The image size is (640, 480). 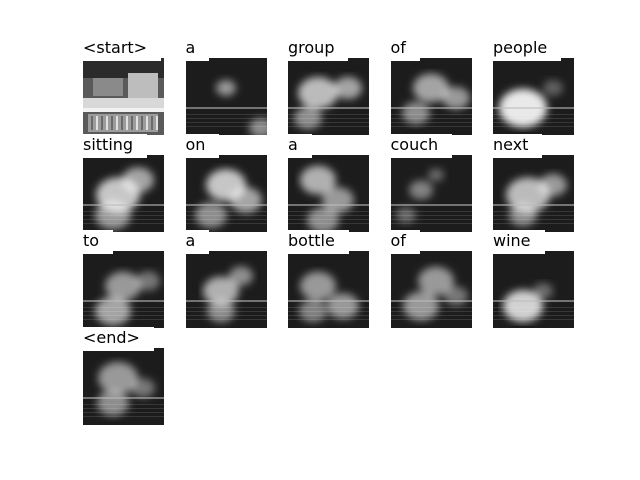 I want to click on attention-panel: to, so click(x=124, y=279).